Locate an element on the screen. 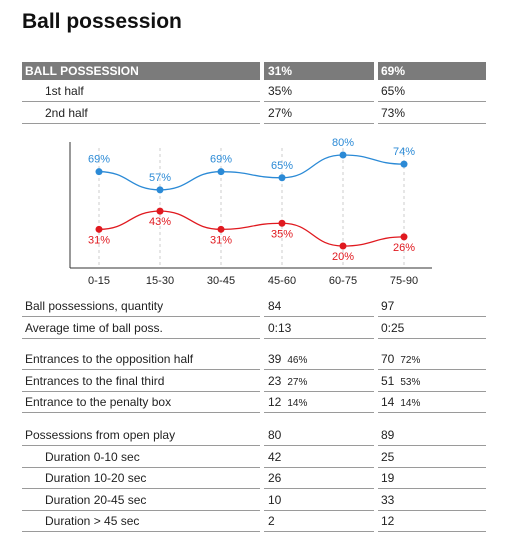 The width and height of the screenshot is (506, 549). value-label: 69% is located at coordinates (99, 160).